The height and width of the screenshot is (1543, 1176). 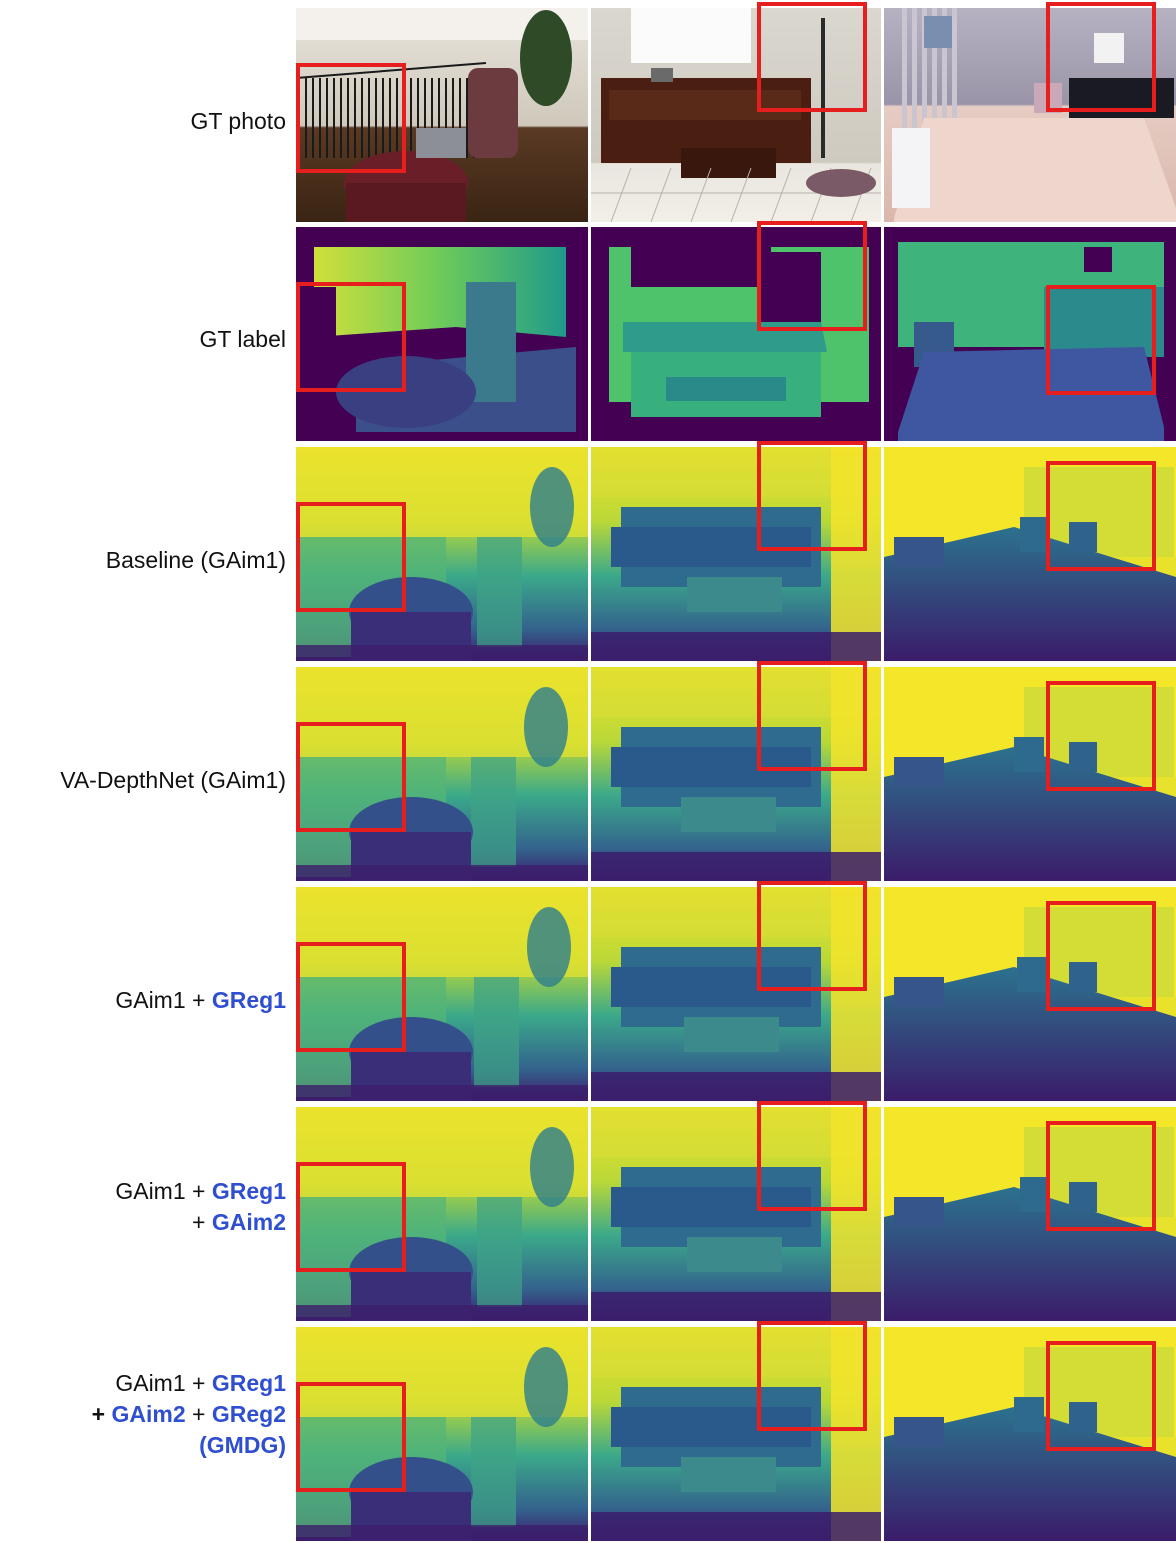 What do you see at coordinates (200, 1000) in the screenshot?
I see `row-label-gaim1-greg1: GAim1 + GReg1` at bounding box center [200, 1000].